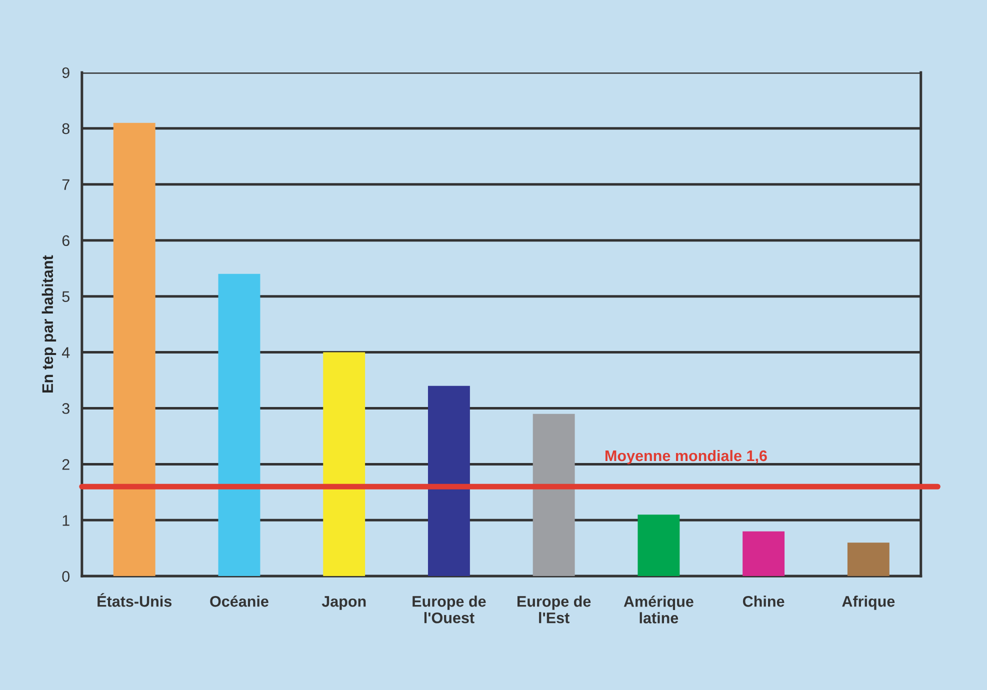 Image resolution: width=987 pixels, height=690 pixels. Describe the element at coordinates (686, 457) in the screenshot. I see `ref-line-label: Moyenne mondiale 1,6` at that location.